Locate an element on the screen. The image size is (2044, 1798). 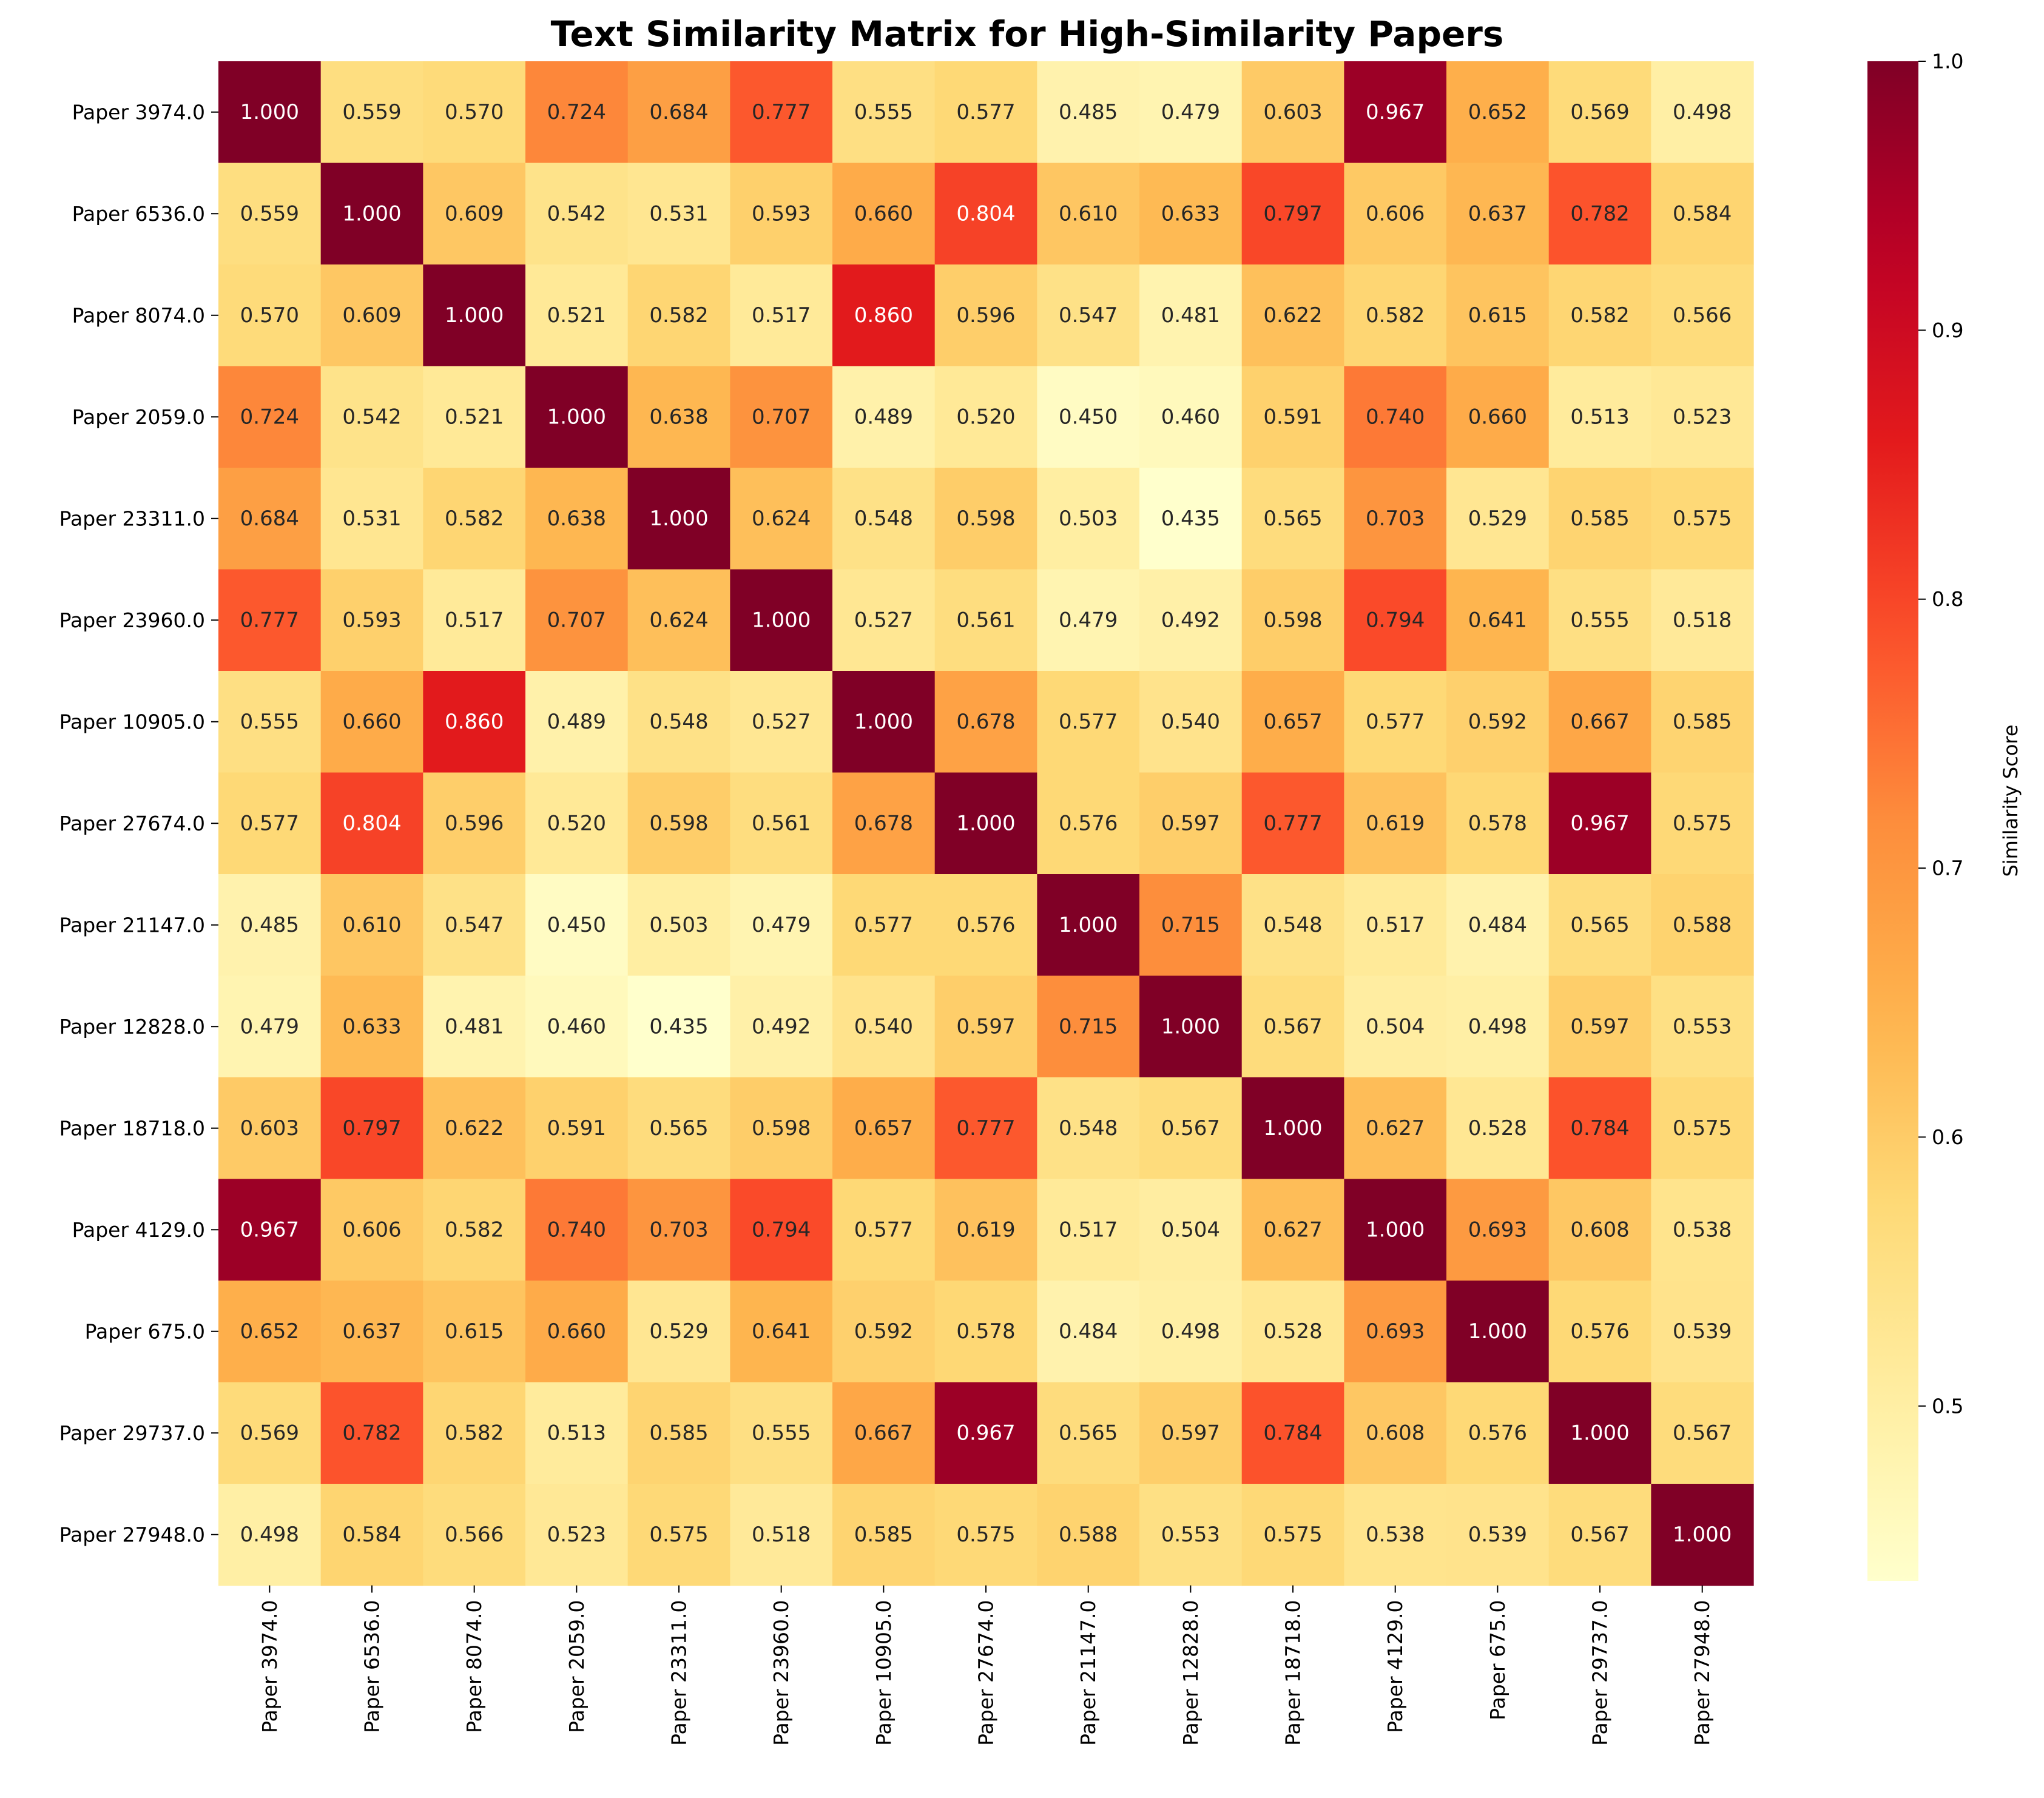
cell-value-label: 0.627 is located at coordinates (1292, 1229).